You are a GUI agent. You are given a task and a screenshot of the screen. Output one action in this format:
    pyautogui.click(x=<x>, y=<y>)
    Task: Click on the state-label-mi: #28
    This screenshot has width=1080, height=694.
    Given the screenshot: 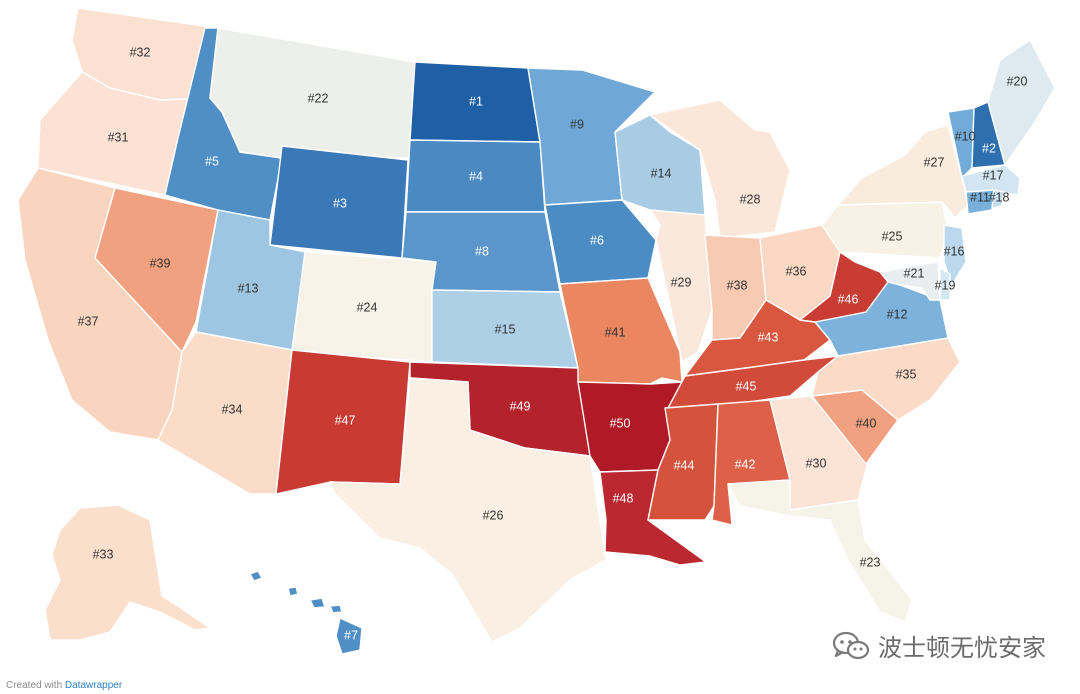 What is the action you would take?
    pyautogui.click(x=750, y=199)
    